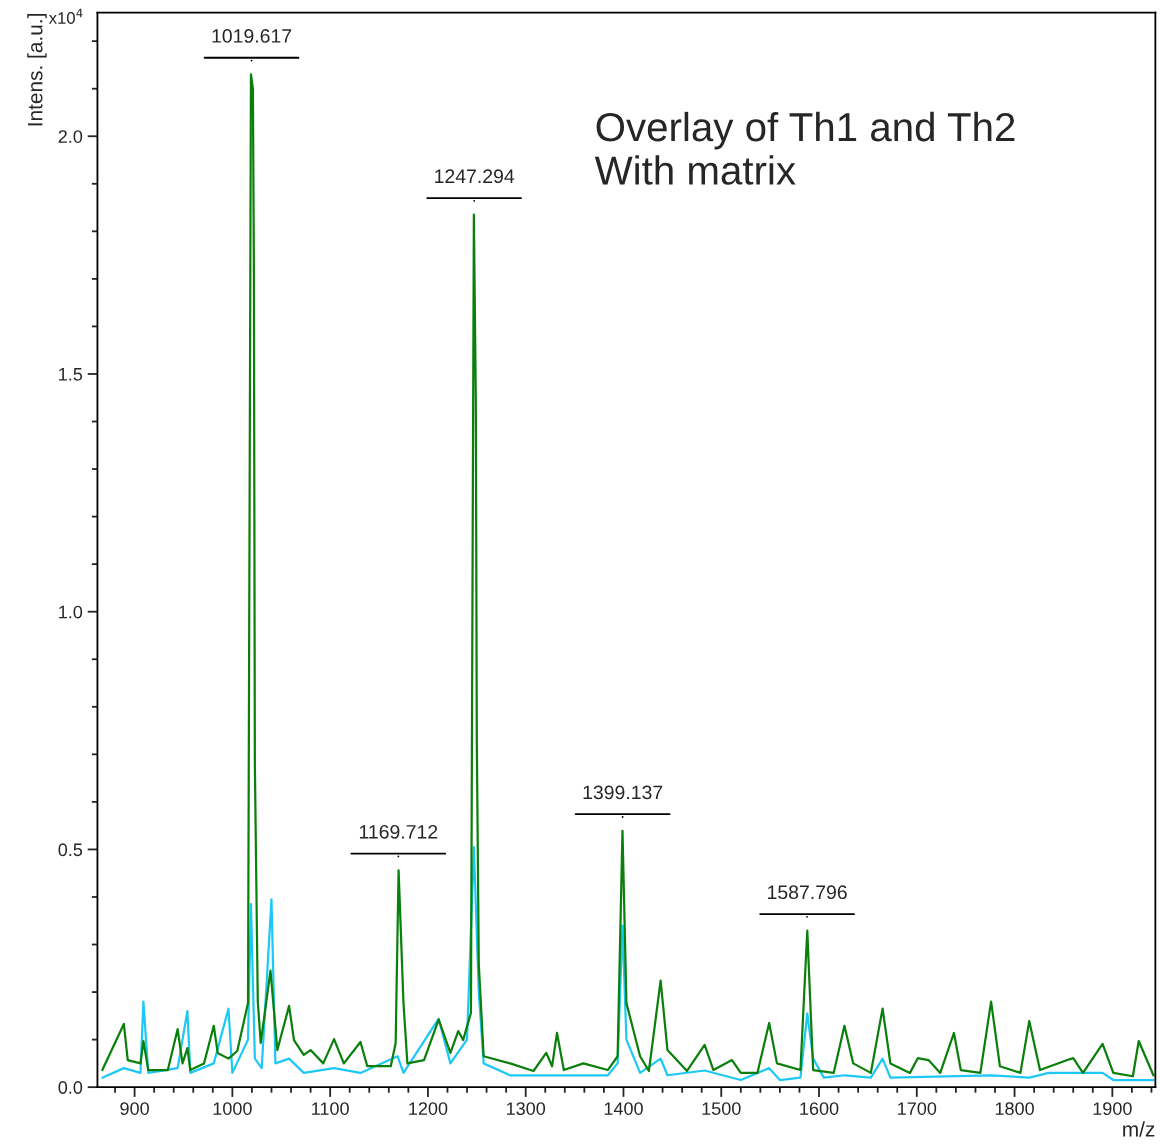  Describe the element at coordinates (807, 892) in the screenshot. I see `annotation: 1587.796` at that location.